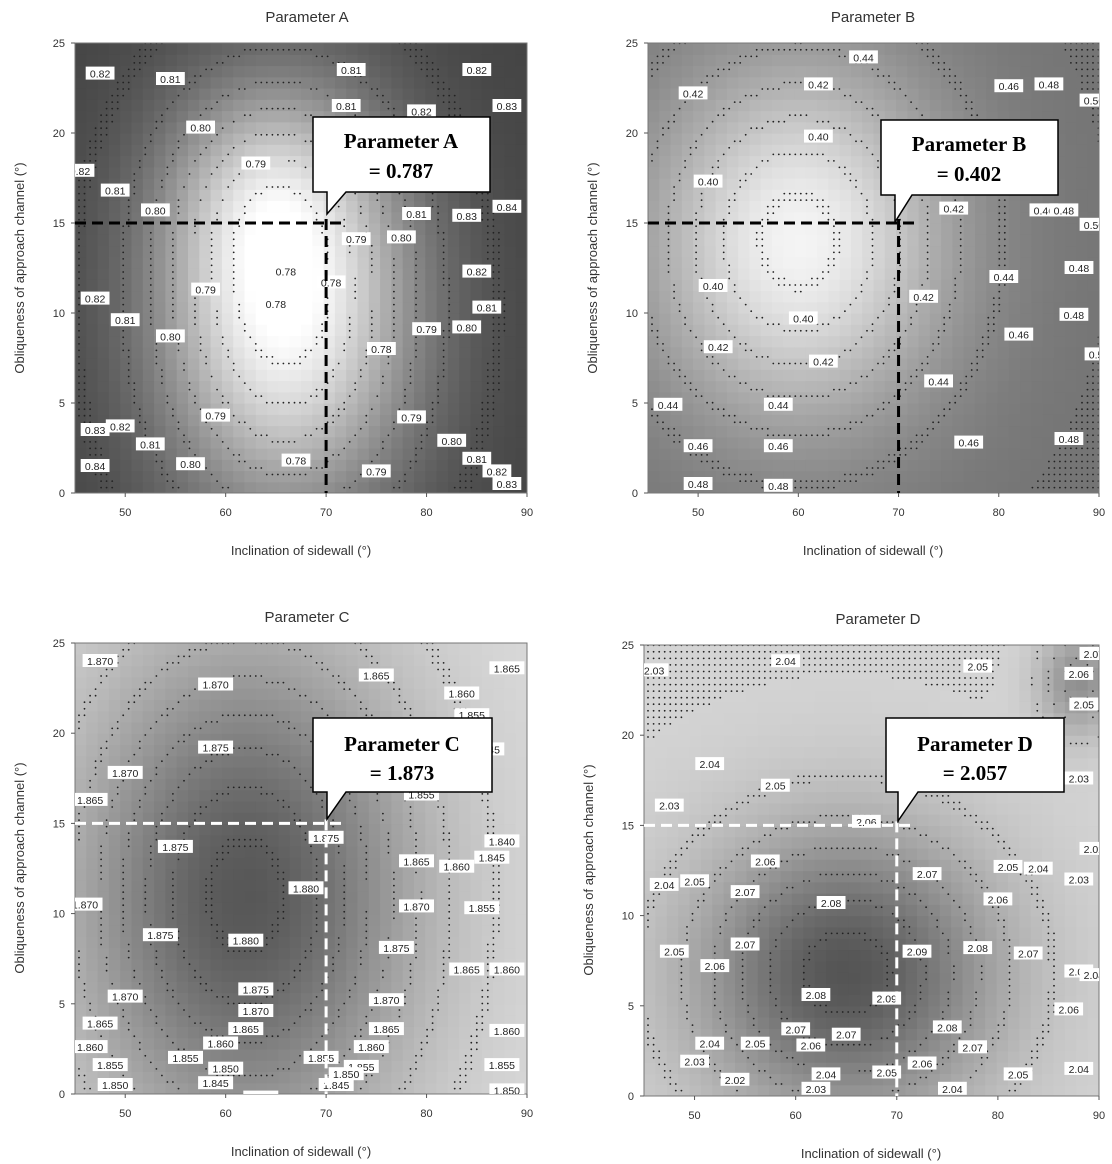  Describe the element at coordinates (256, 163) in the screenshot. I see `label-background` at that location.